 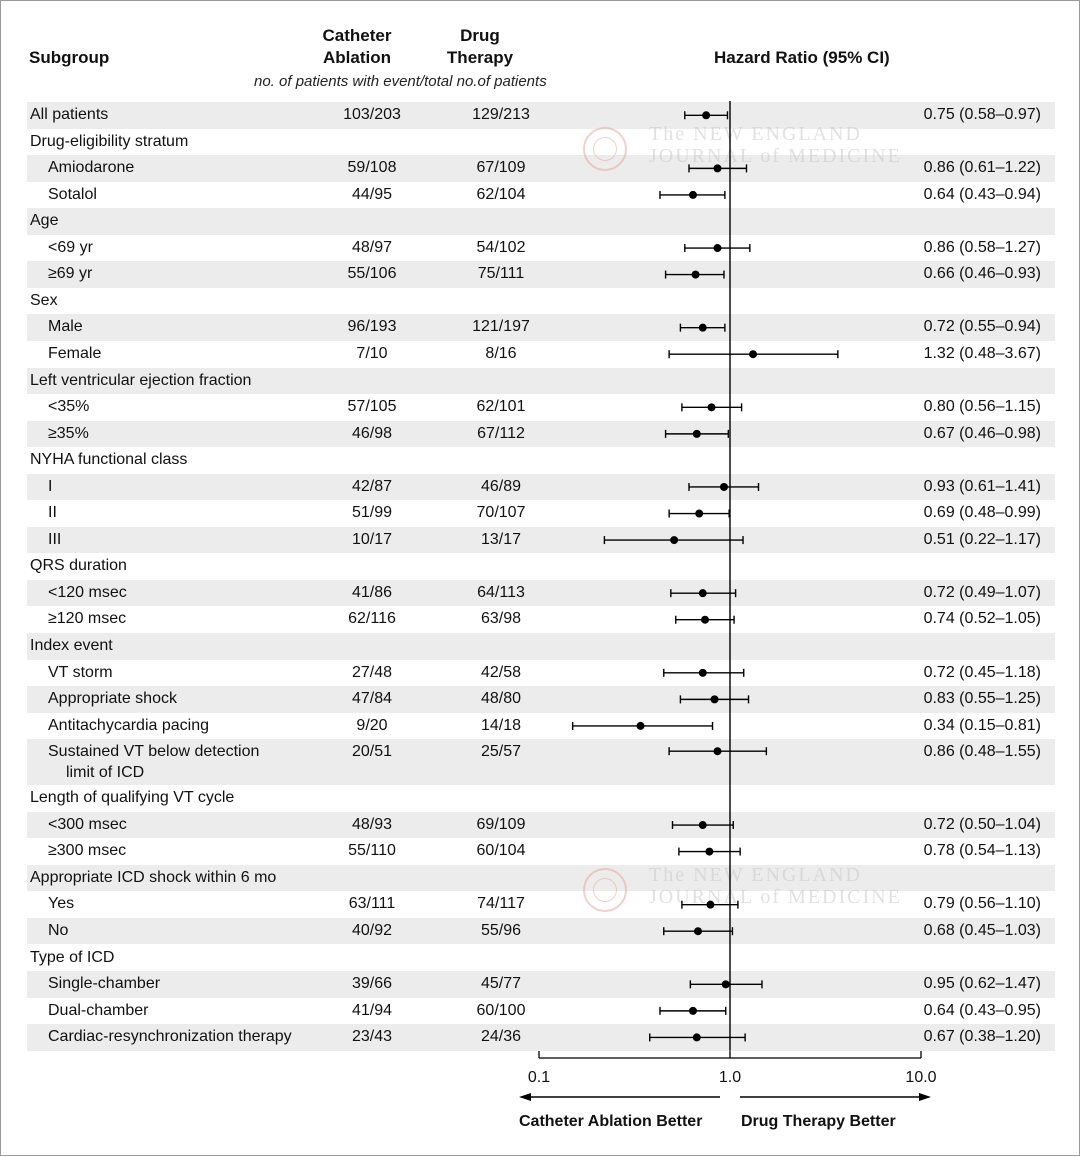 What do you see at coordinates (153, 877) in the screenshot?
I see `subgroup-label: Appropriate ICD shock within 6 mo` at bounding box center [153, 877].